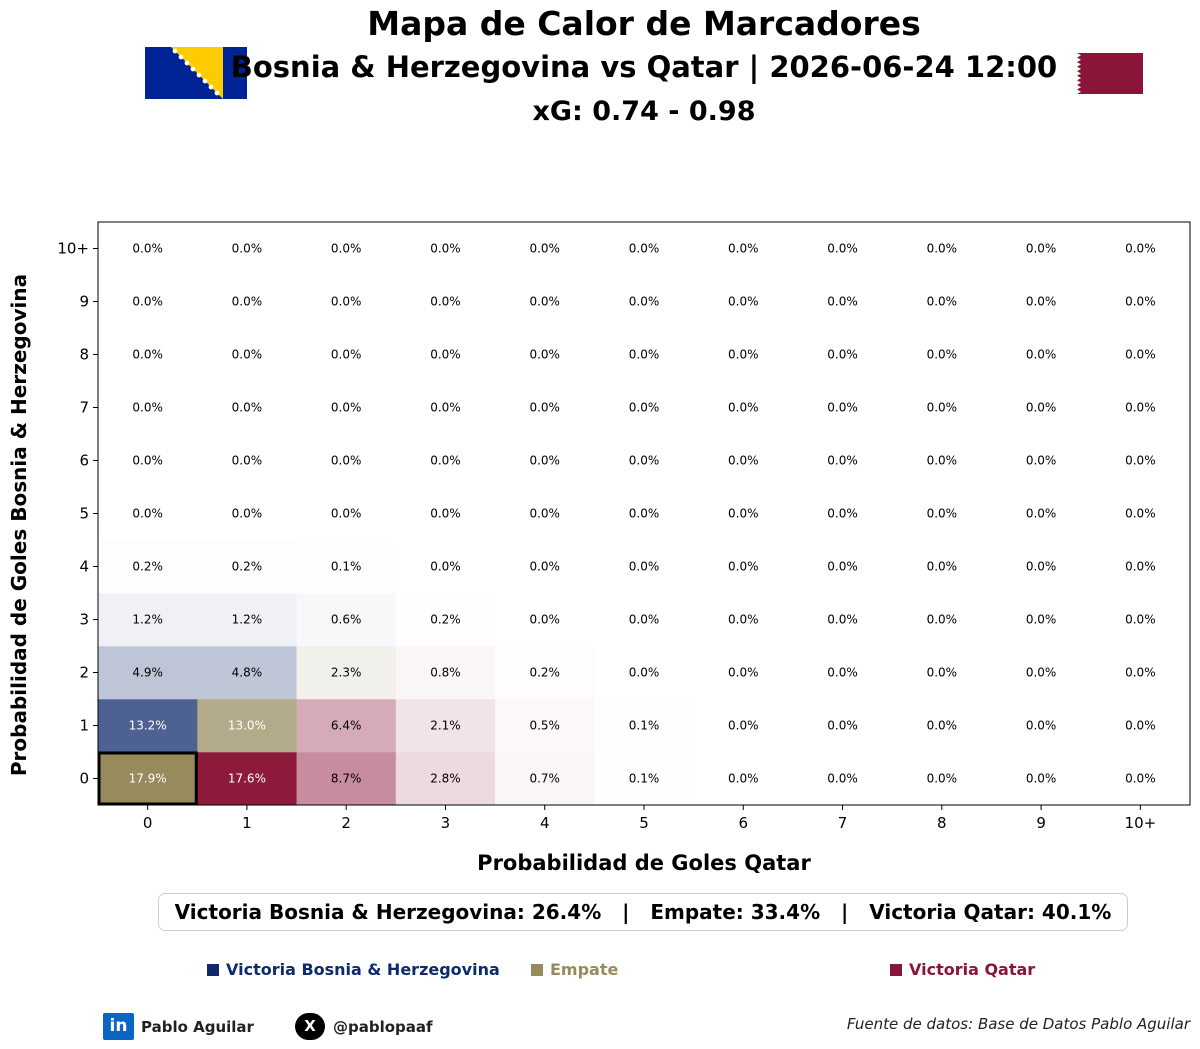 The width and height of the screenshot is (1200, 1049). What do you see at coordinates (446, 823) in the screenshot?
I see `x-tick-label: 3` at bounding box center [446, 823].